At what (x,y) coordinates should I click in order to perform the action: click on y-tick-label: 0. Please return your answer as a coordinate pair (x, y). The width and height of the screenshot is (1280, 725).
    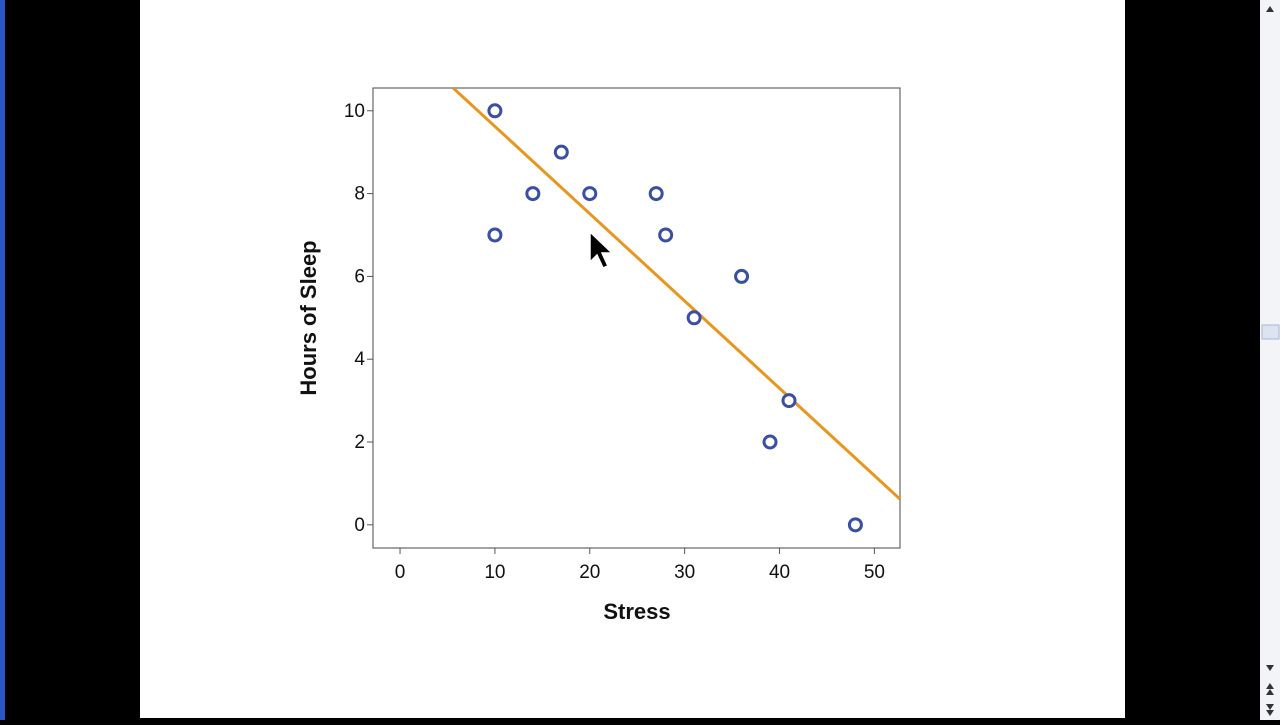
    Looking at the image, I should click on (359, 525).